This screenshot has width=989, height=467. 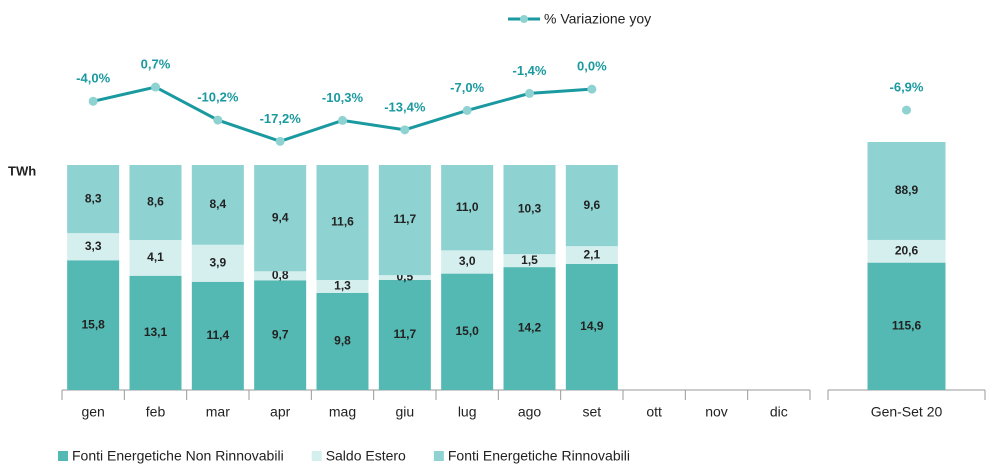 I want to click on x-tick-label: feb, so click(x=156, y=412).